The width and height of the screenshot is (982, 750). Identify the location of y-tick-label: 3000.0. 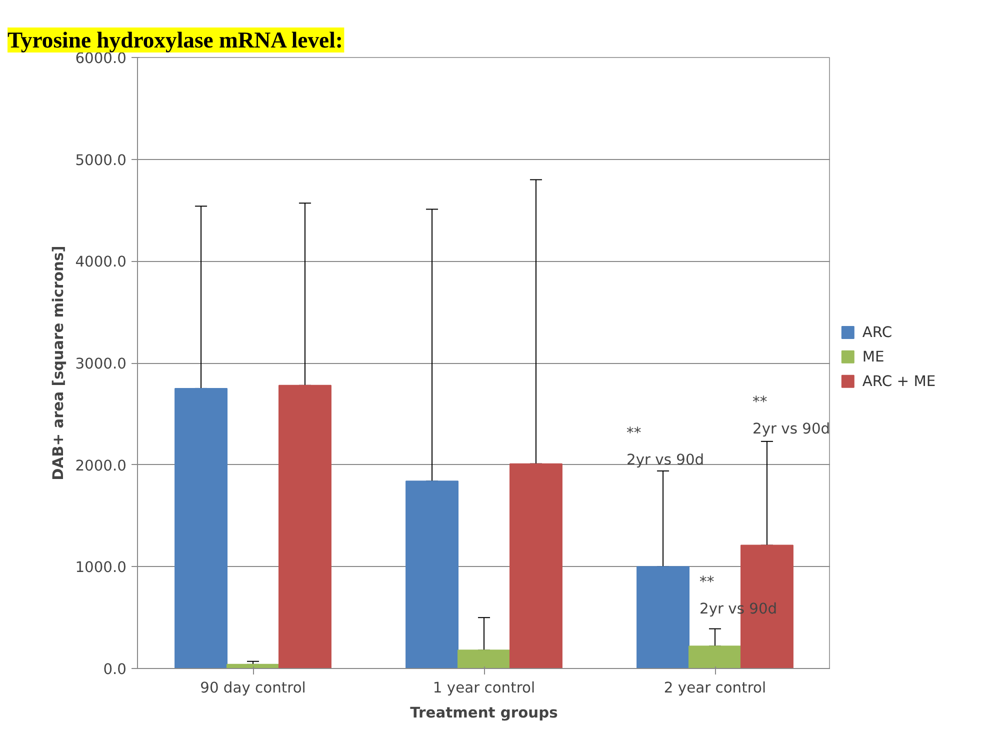
(101, 364).